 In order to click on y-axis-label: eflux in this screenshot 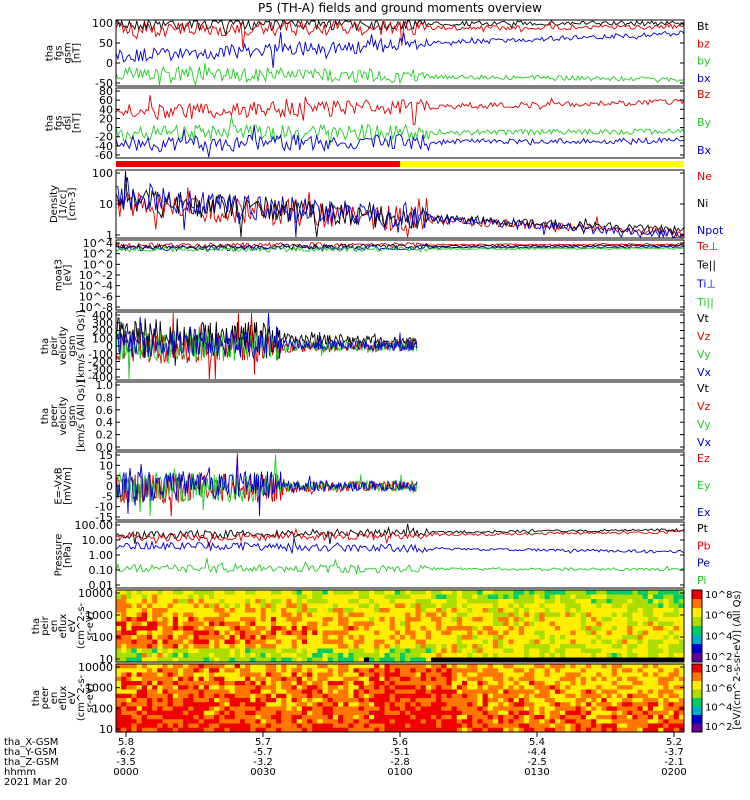, I will do `click(63, 698)`.